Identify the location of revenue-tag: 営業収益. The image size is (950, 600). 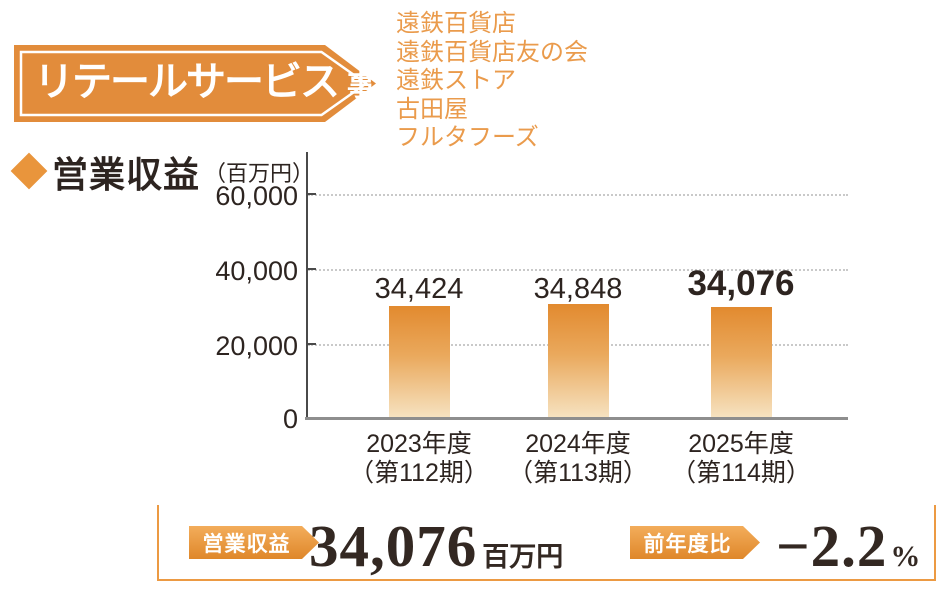
(254, 542).